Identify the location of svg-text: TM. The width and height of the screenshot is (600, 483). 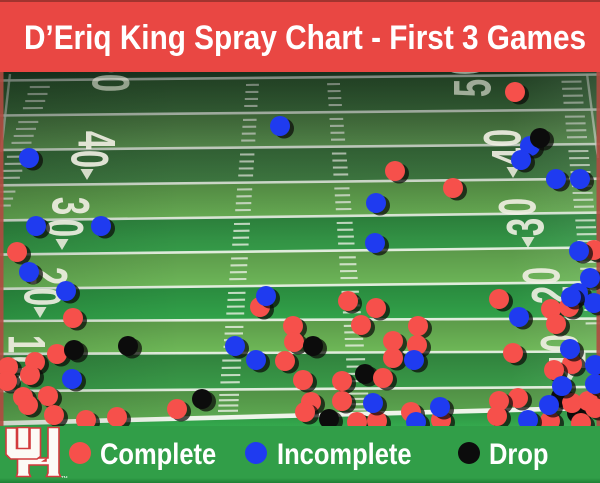
(64, 477).